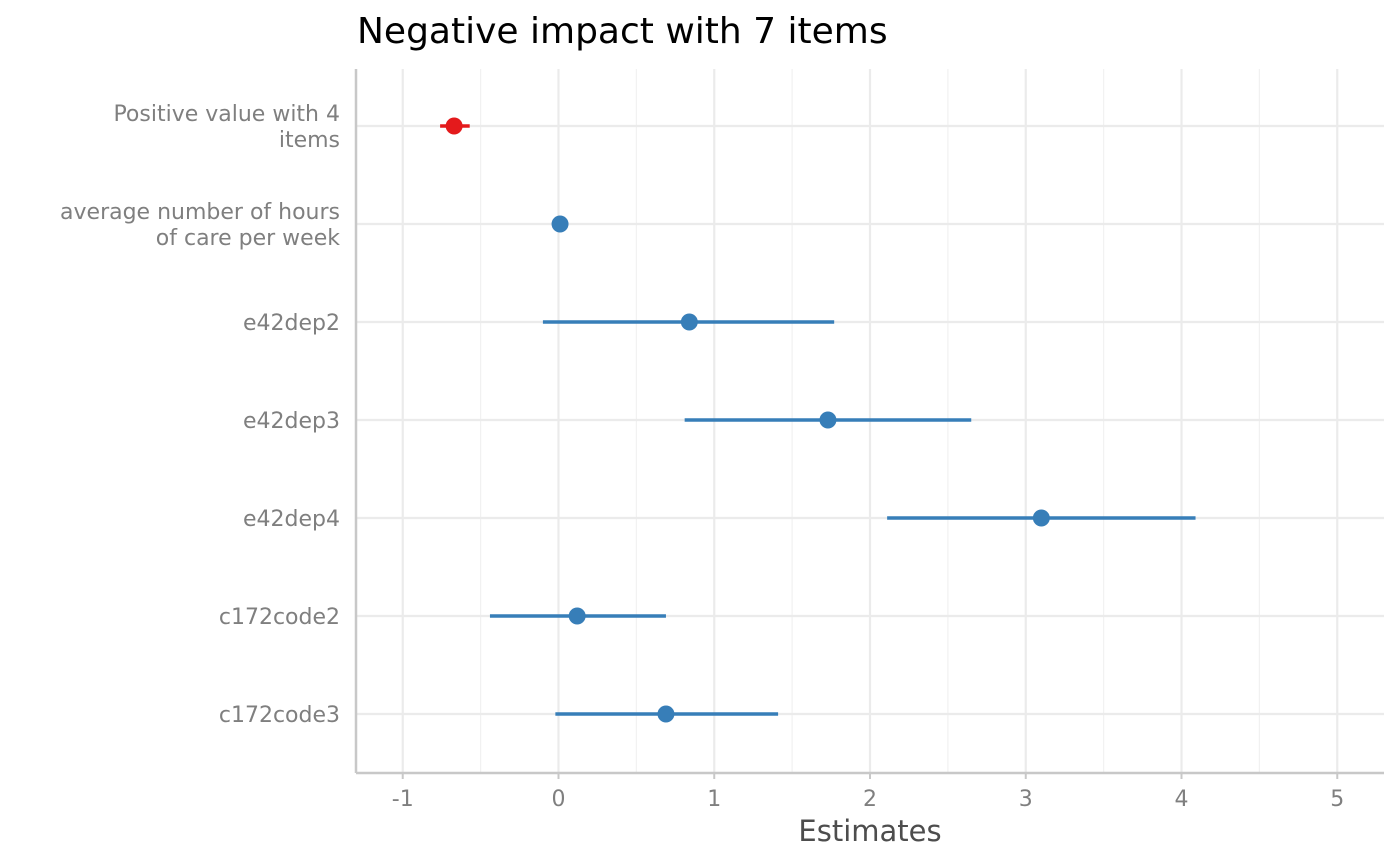 The height and width of the screenshot is (866, 1400). What do you see at coordinates (714, 799) in the screenshot?
I see `x-tick-label: 1` at bounding box center [714, 799].